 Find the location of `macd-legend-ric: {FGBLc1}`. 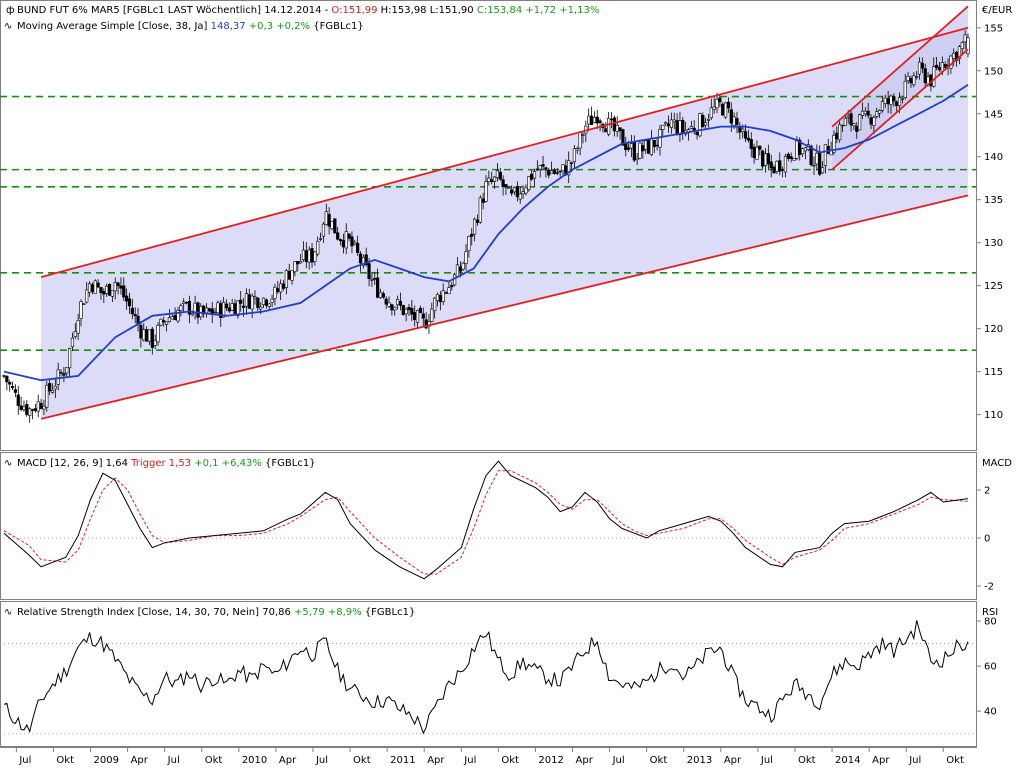

macd-legend-ric: {FGBLc1} is located at coordinates (289, 463).